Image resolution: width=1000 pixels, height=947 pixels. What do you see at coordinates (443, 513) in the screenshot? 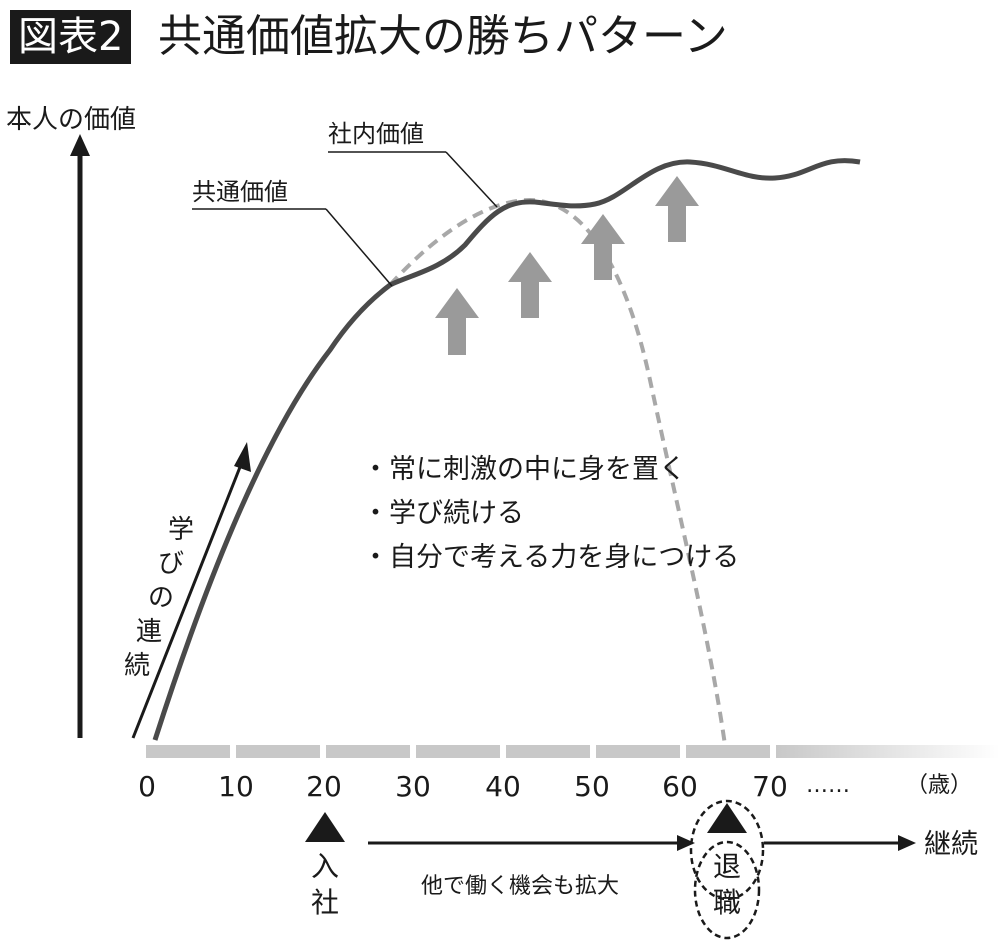
I see `bullet-item: ・学び続ける` at bounding box center [443, 513].